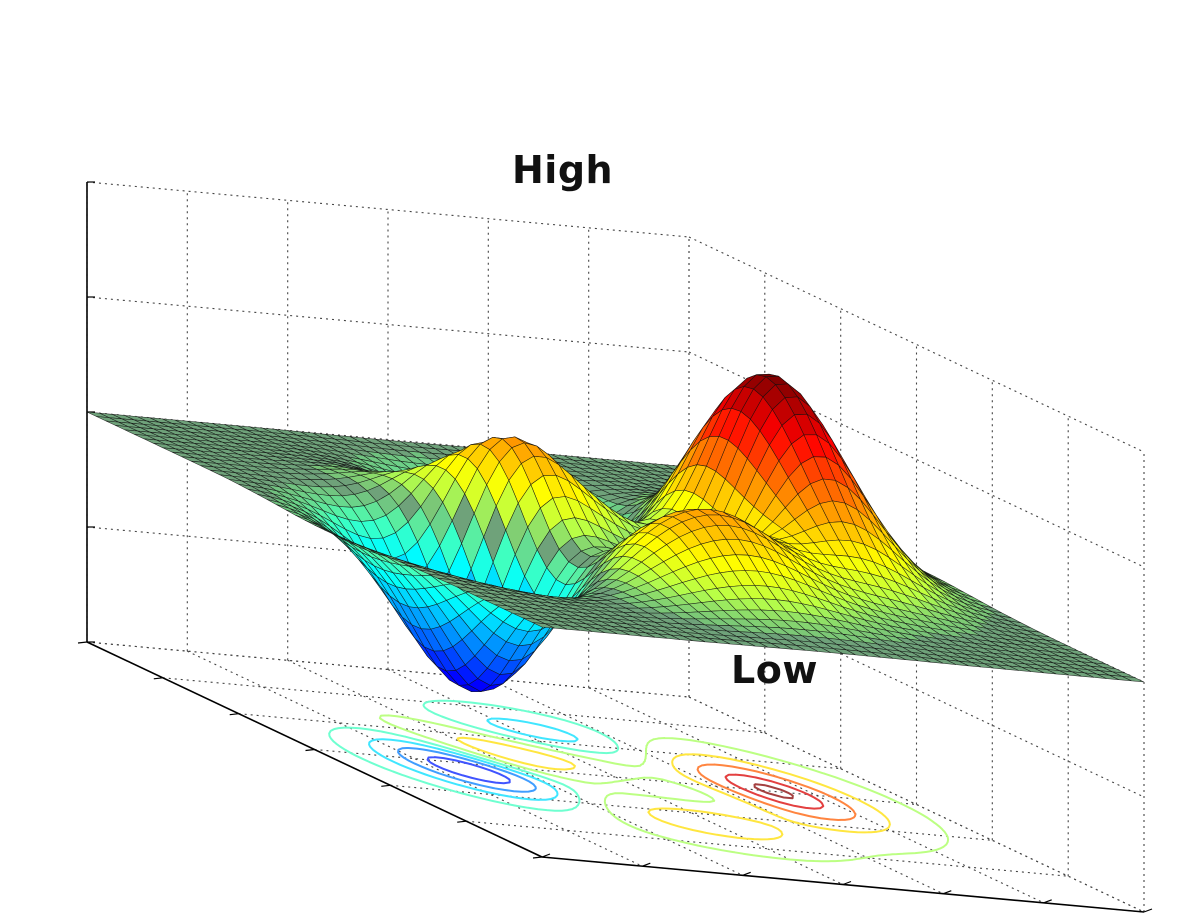  Describe the element at coordinates (563, 170) in the screenshot. I see `annotation-high: High` at that location.